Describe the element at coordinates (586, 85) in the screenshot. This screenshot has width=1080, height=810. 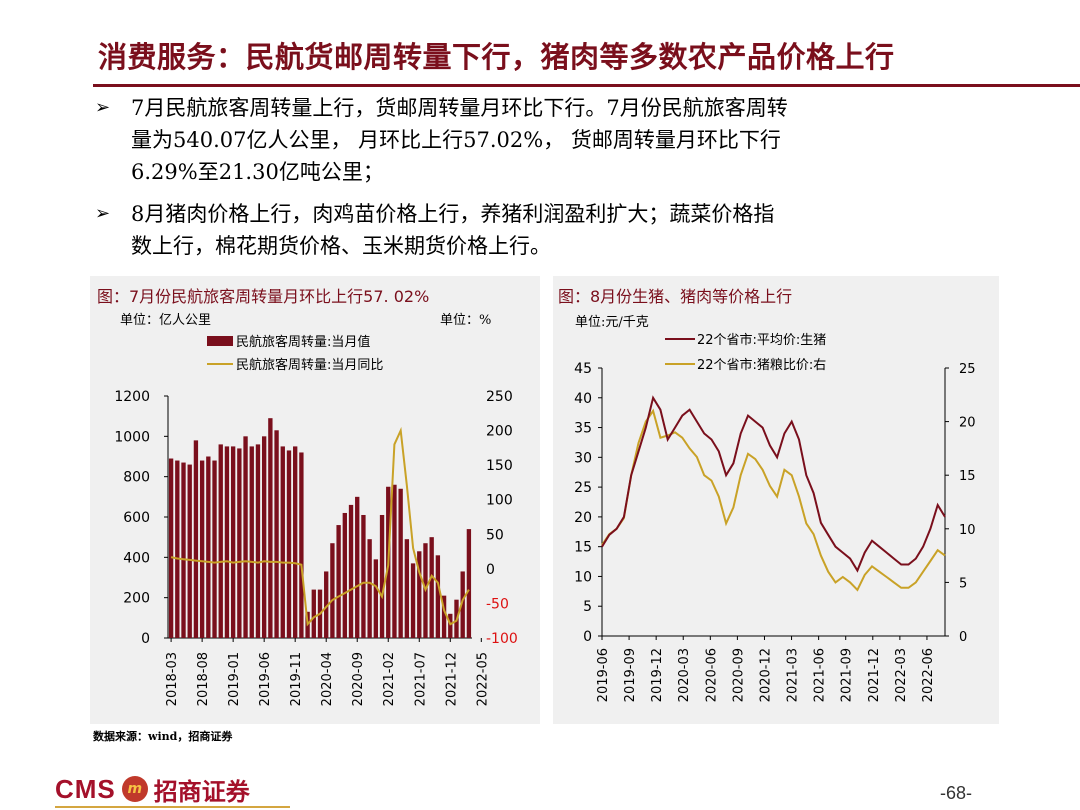
I see `title-underline` at that location.